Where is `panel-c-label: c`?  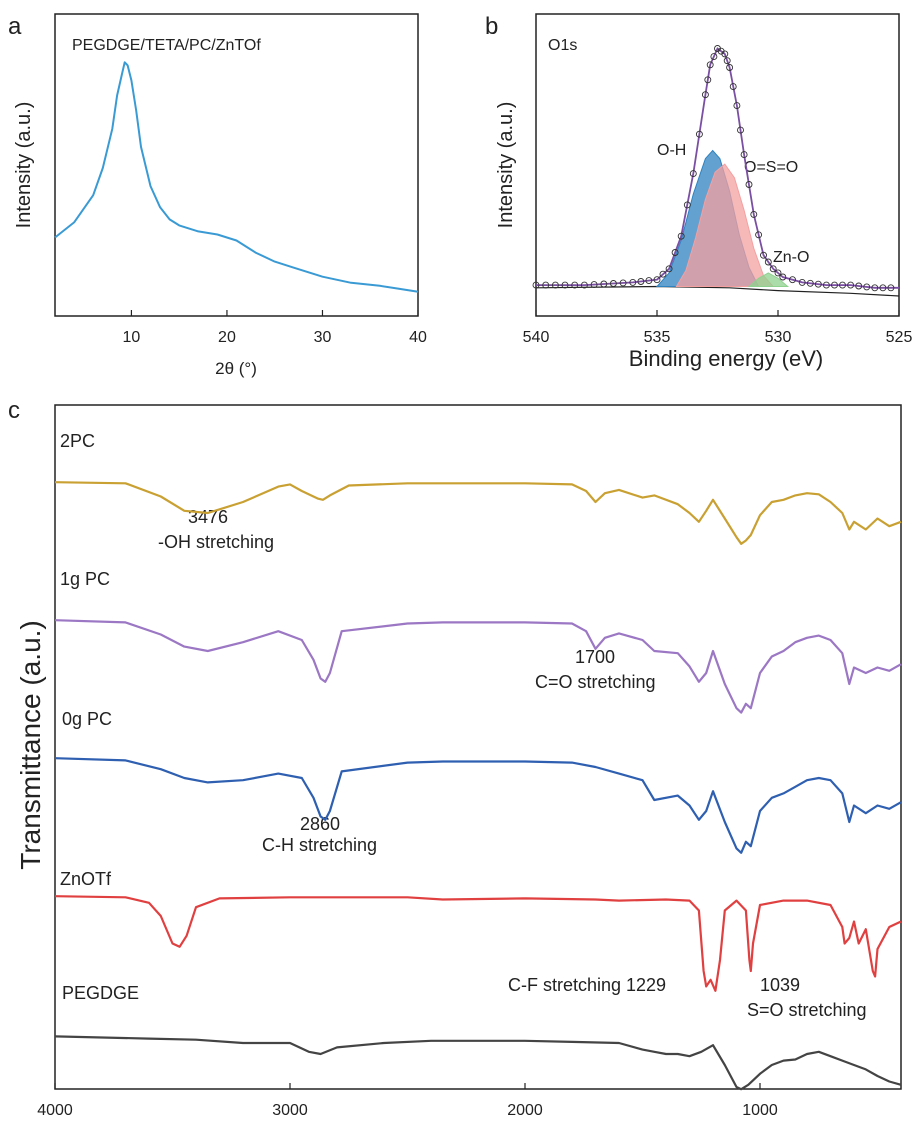
panel-c-label: c is located at coordinates (14, 410).